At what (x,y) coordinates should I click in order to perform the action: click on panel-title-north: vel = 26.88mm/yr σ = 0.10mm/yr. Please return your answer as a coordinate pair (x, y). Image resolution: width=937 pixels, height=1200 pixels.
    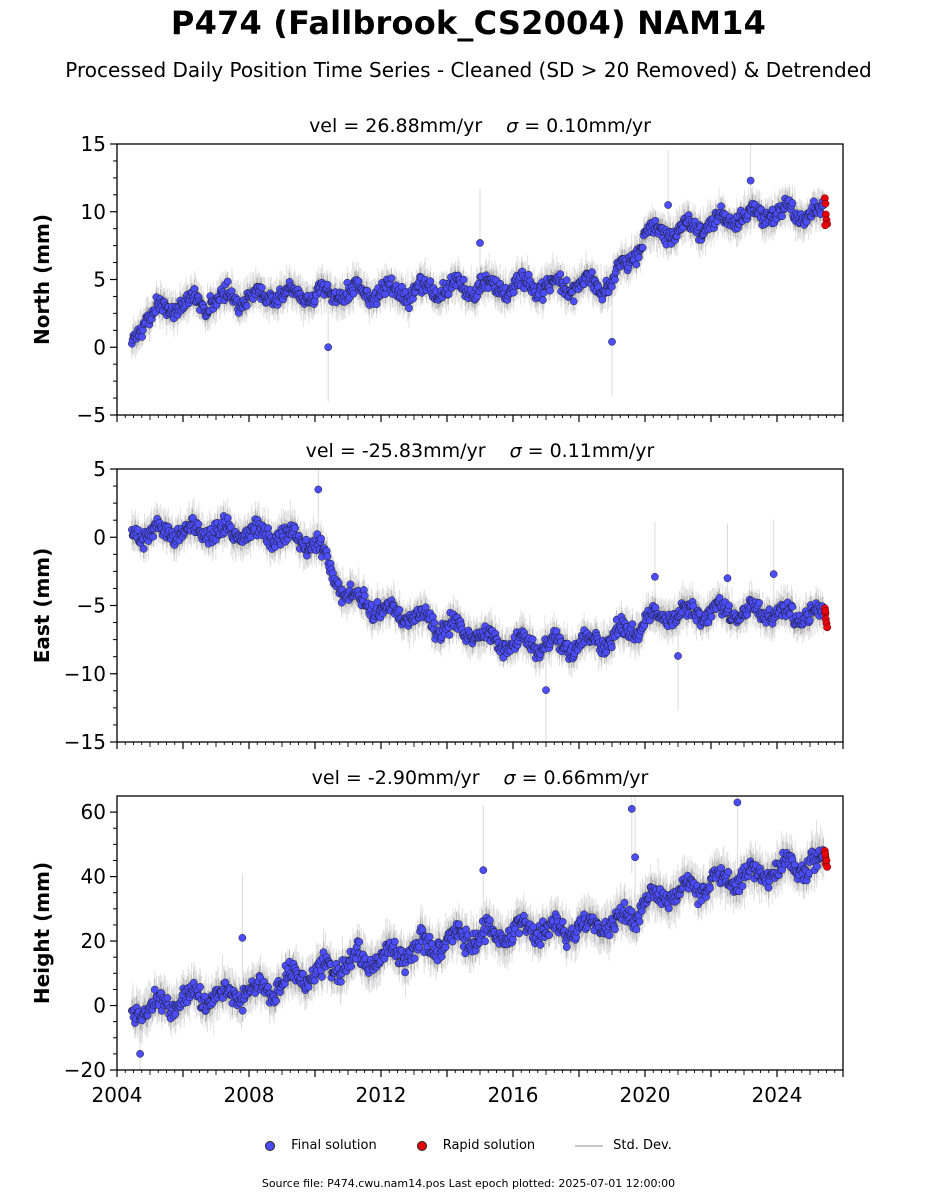
    Looking at the image, I should click on (480, 126).